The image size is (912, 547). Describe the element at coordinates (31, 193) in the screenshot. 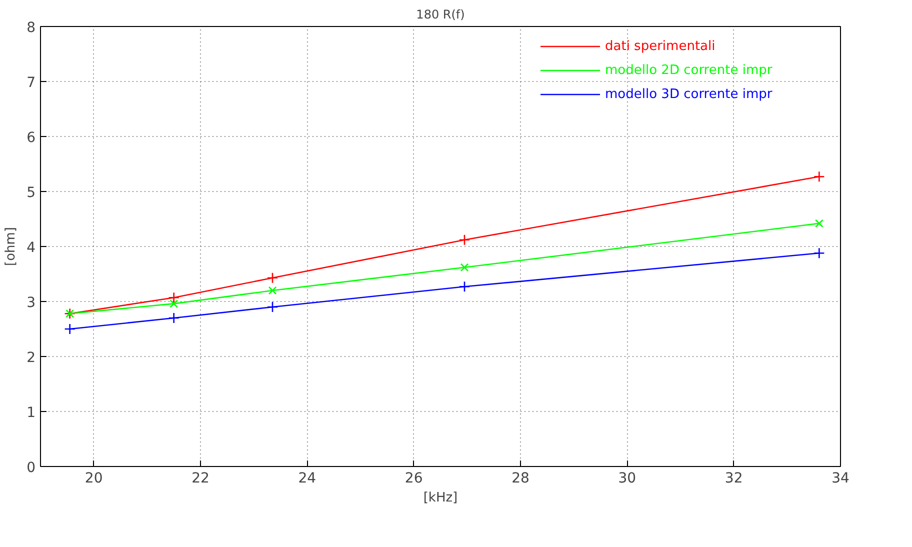

I see `y-tick-label: 5` at that location.